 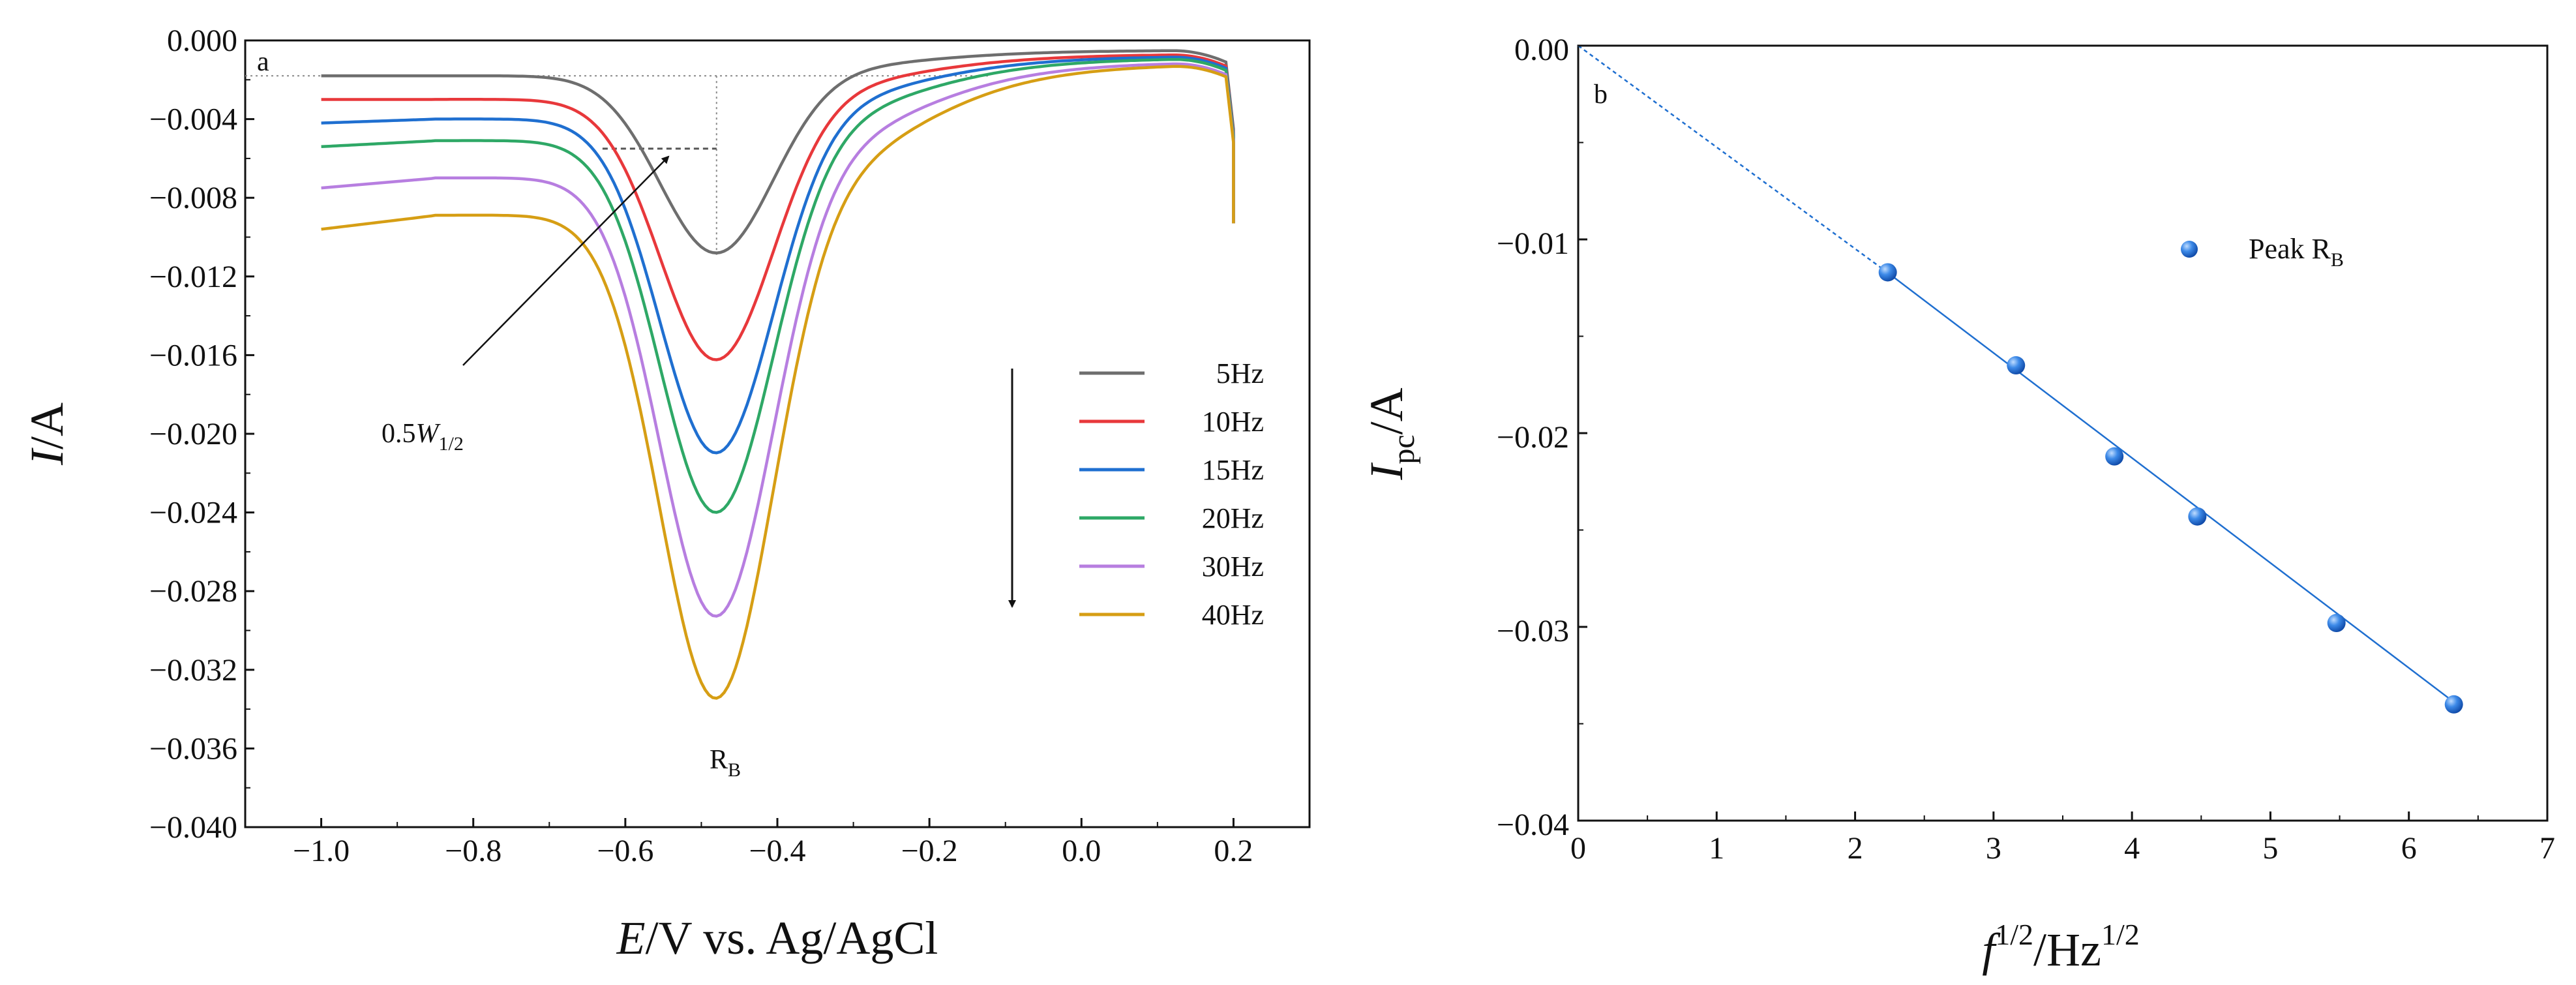 I want to click on panel-a-y-tick-label: 0.000, so click(x=202, y=40).